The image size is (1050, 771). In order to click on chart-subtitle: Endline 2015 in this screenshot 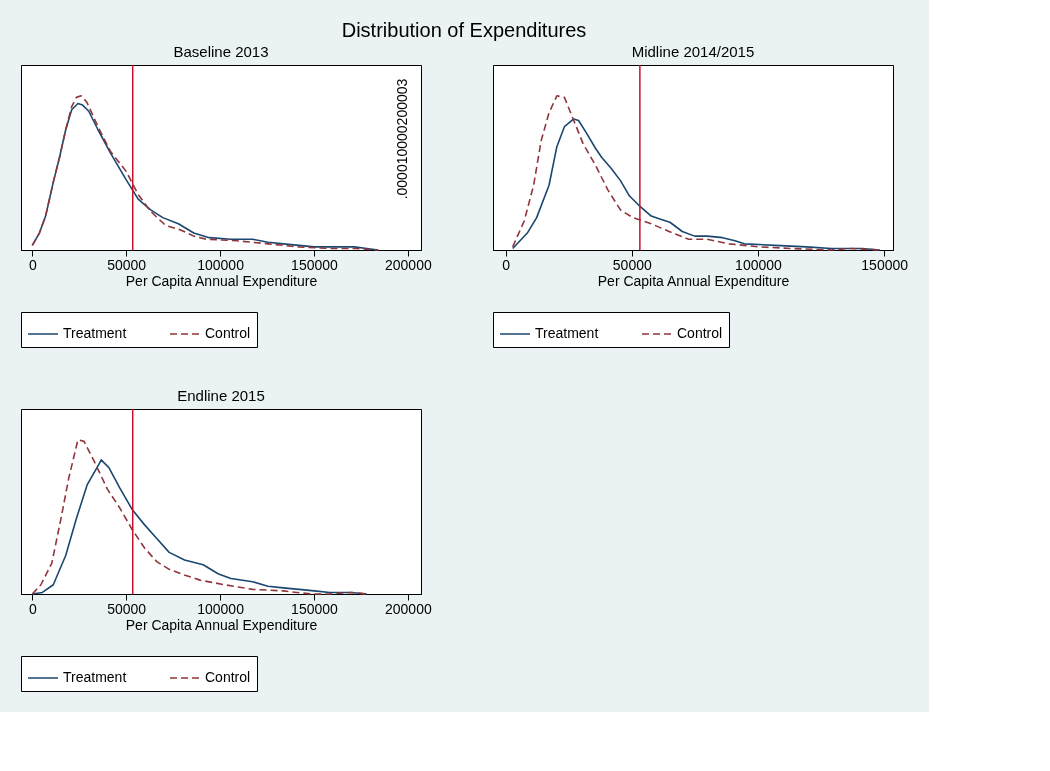, I will do `click(221, 396)`.